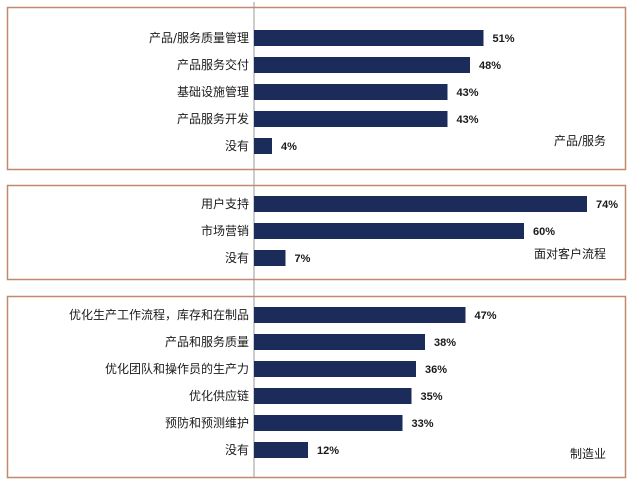 The width and height of the screenshot is (634, 482). Describe the element at coordinates (423, 424) in the screenshot. I see `value-label: 33%` at that location.